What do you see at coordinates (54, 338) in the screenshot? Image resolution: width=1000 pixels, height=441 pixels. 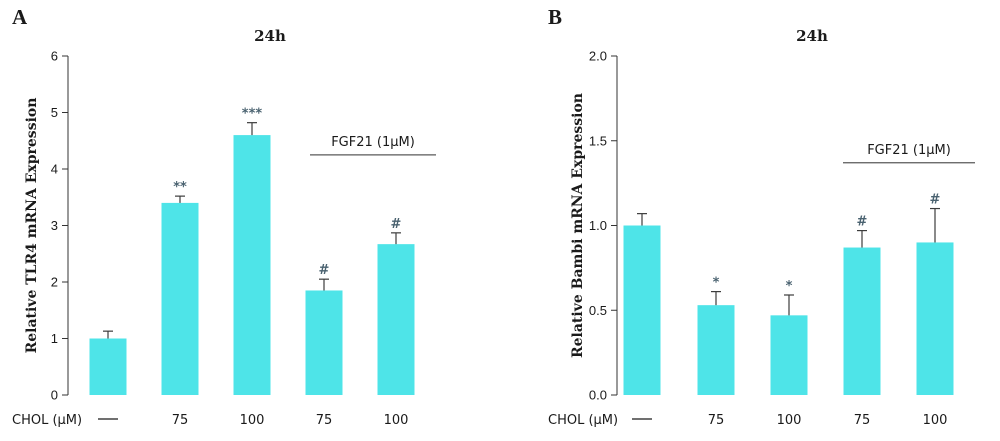 I see `y-tick-label: 1` at bounding box center [54, 338].